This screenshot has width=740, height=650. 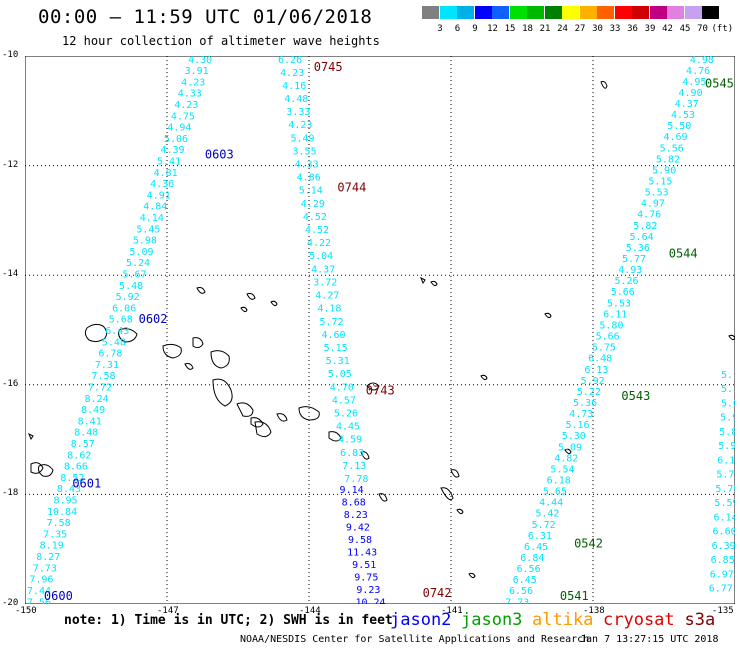 What do you see at coordinates (45, 568) in the screenshot?
I see `wave-height-value: 7.73` at bounding box center [45, 568].